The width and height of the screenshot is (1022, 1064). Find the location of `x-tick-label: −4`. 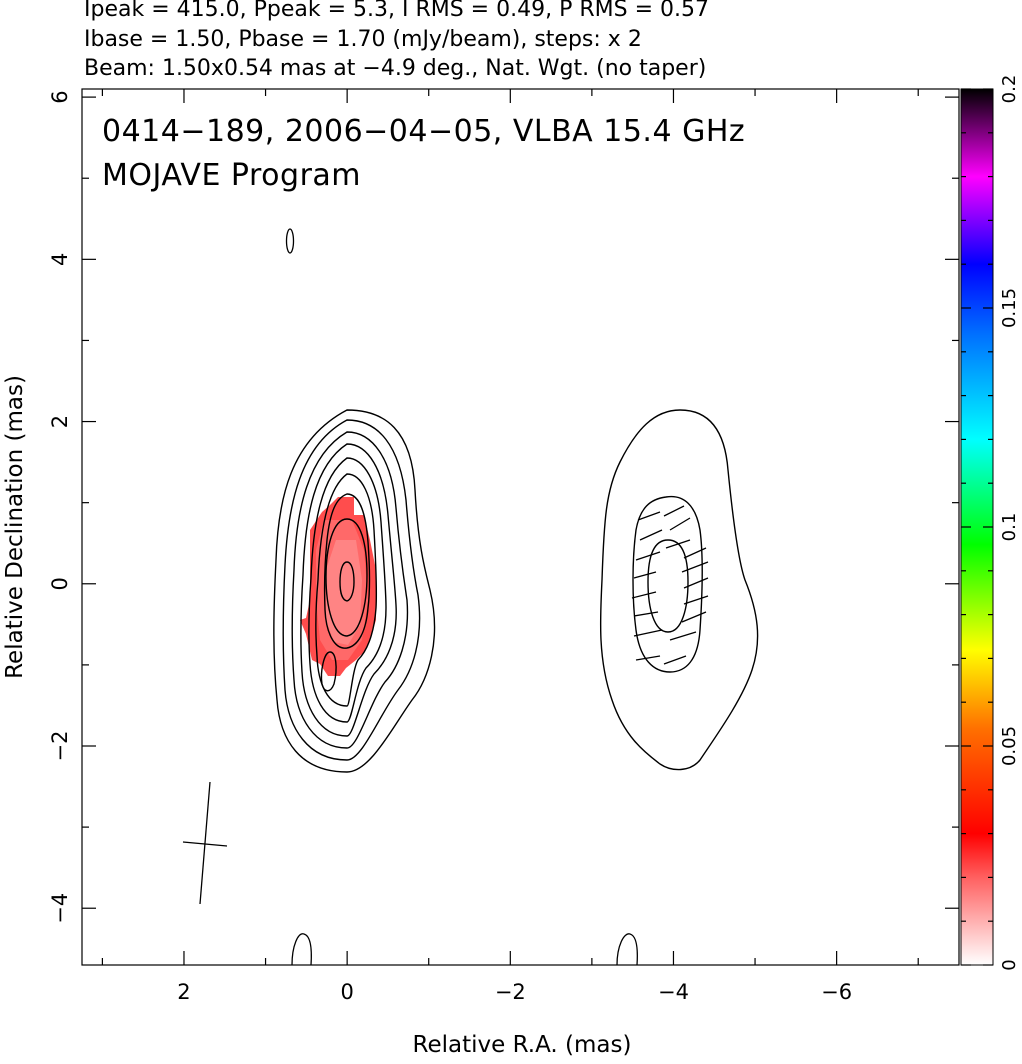

x-tick-label: −4 is located at coordinates (673, 992).